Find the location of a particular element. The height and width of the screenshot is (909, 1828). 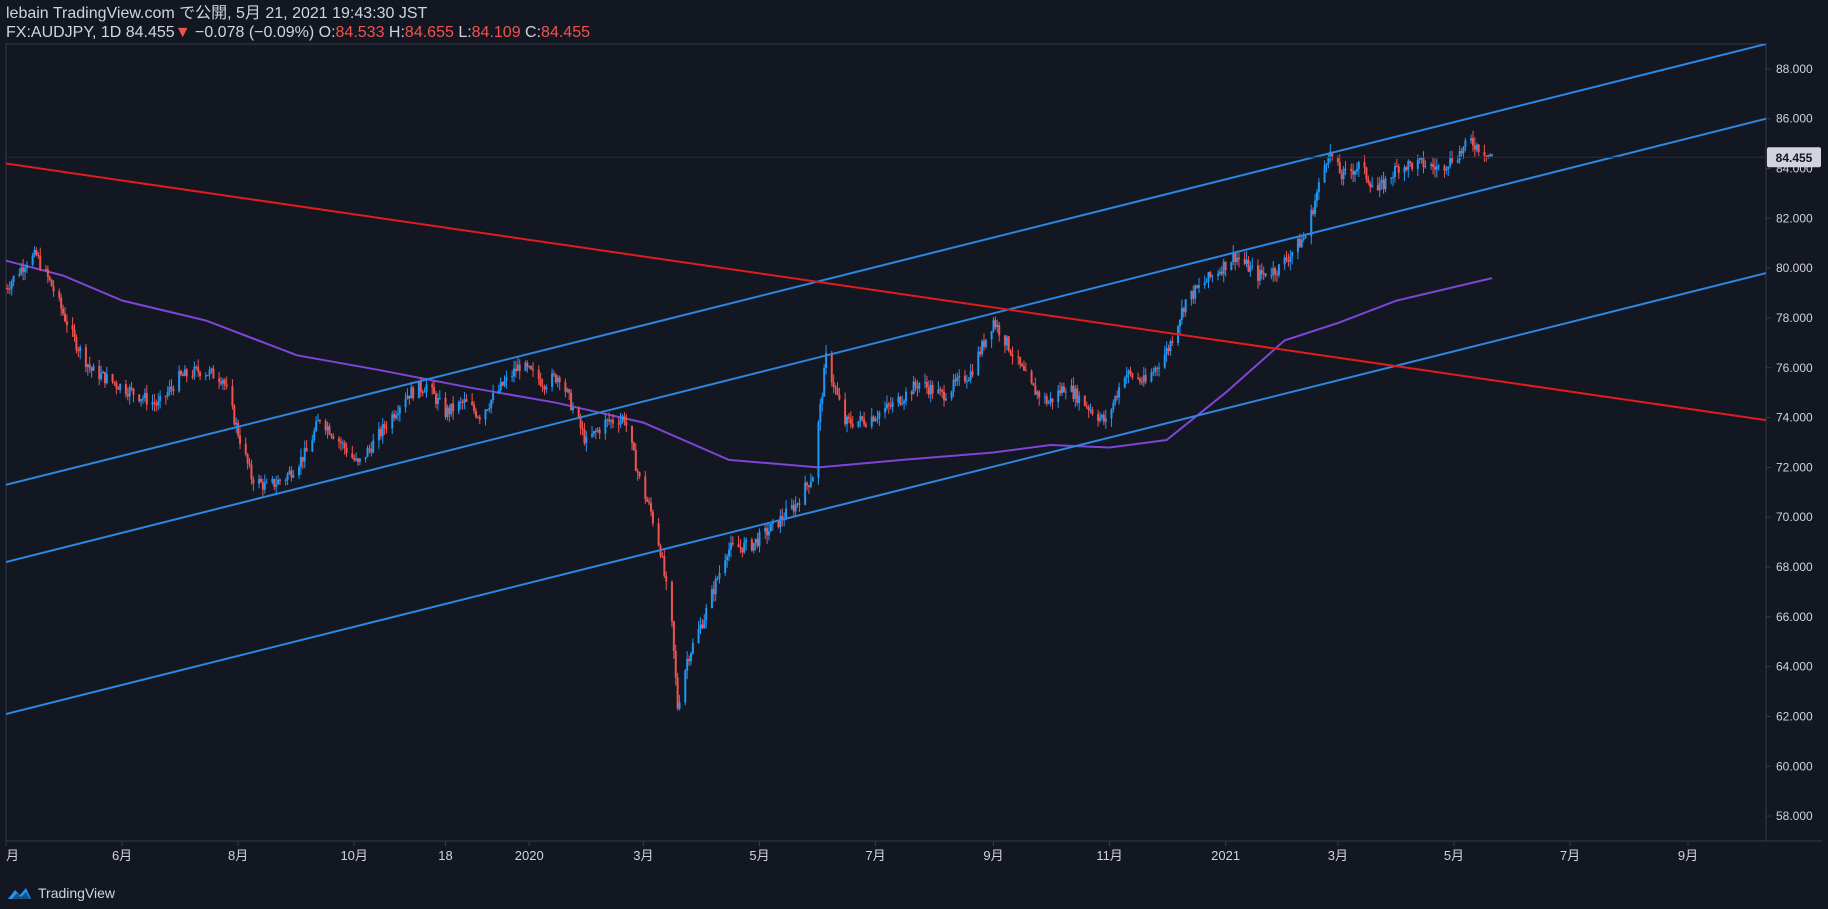

price-tick-label: 86.000 is located at coordinates (1794, 119).